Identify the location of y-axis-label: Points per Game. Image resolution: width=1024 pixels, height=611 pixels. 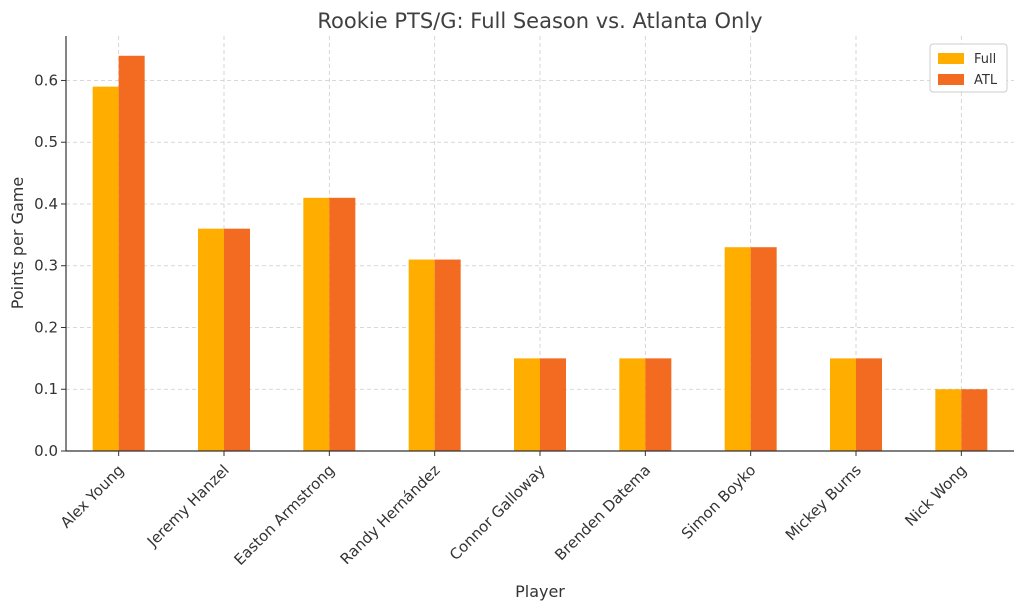
(17, 243).